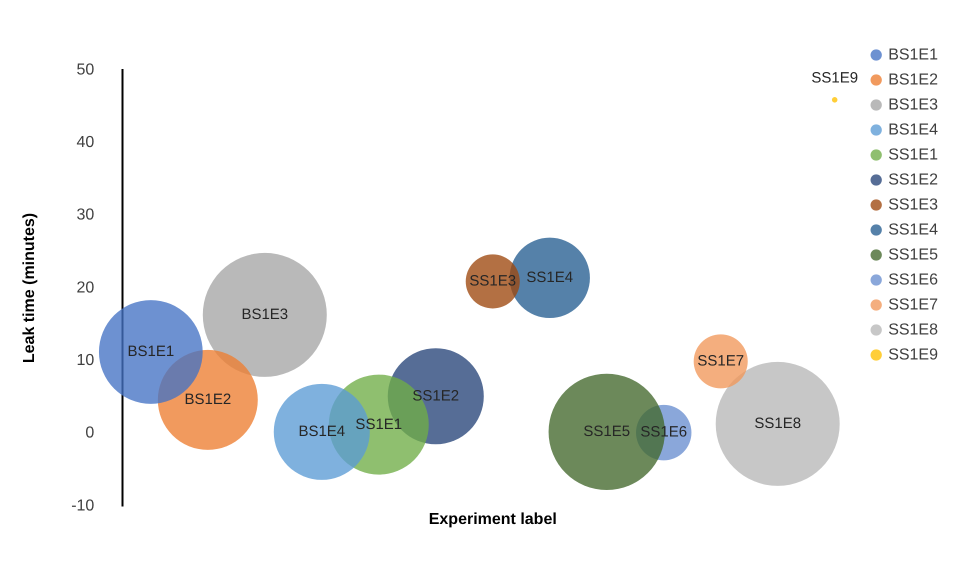 The width and height of the screenshot is (967, 575). I want to click on legend-label: BS1E1, so click(913, 55).